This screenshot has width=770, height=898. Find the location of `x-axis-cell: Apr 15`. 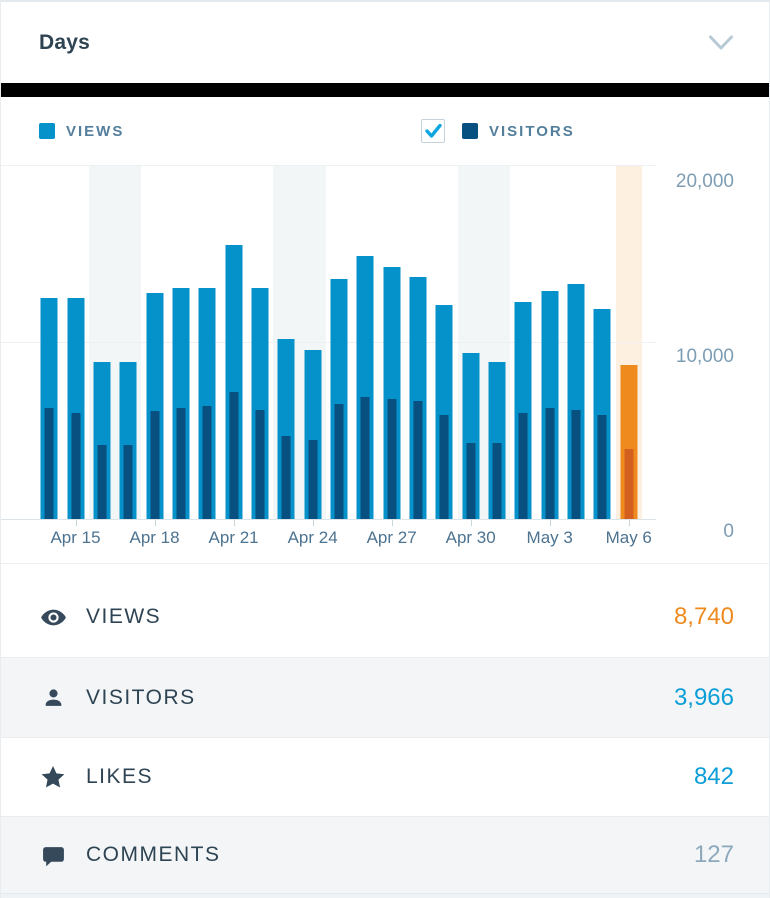

x-axis-cell: Apr 15 is located at coordinates (75, 541).